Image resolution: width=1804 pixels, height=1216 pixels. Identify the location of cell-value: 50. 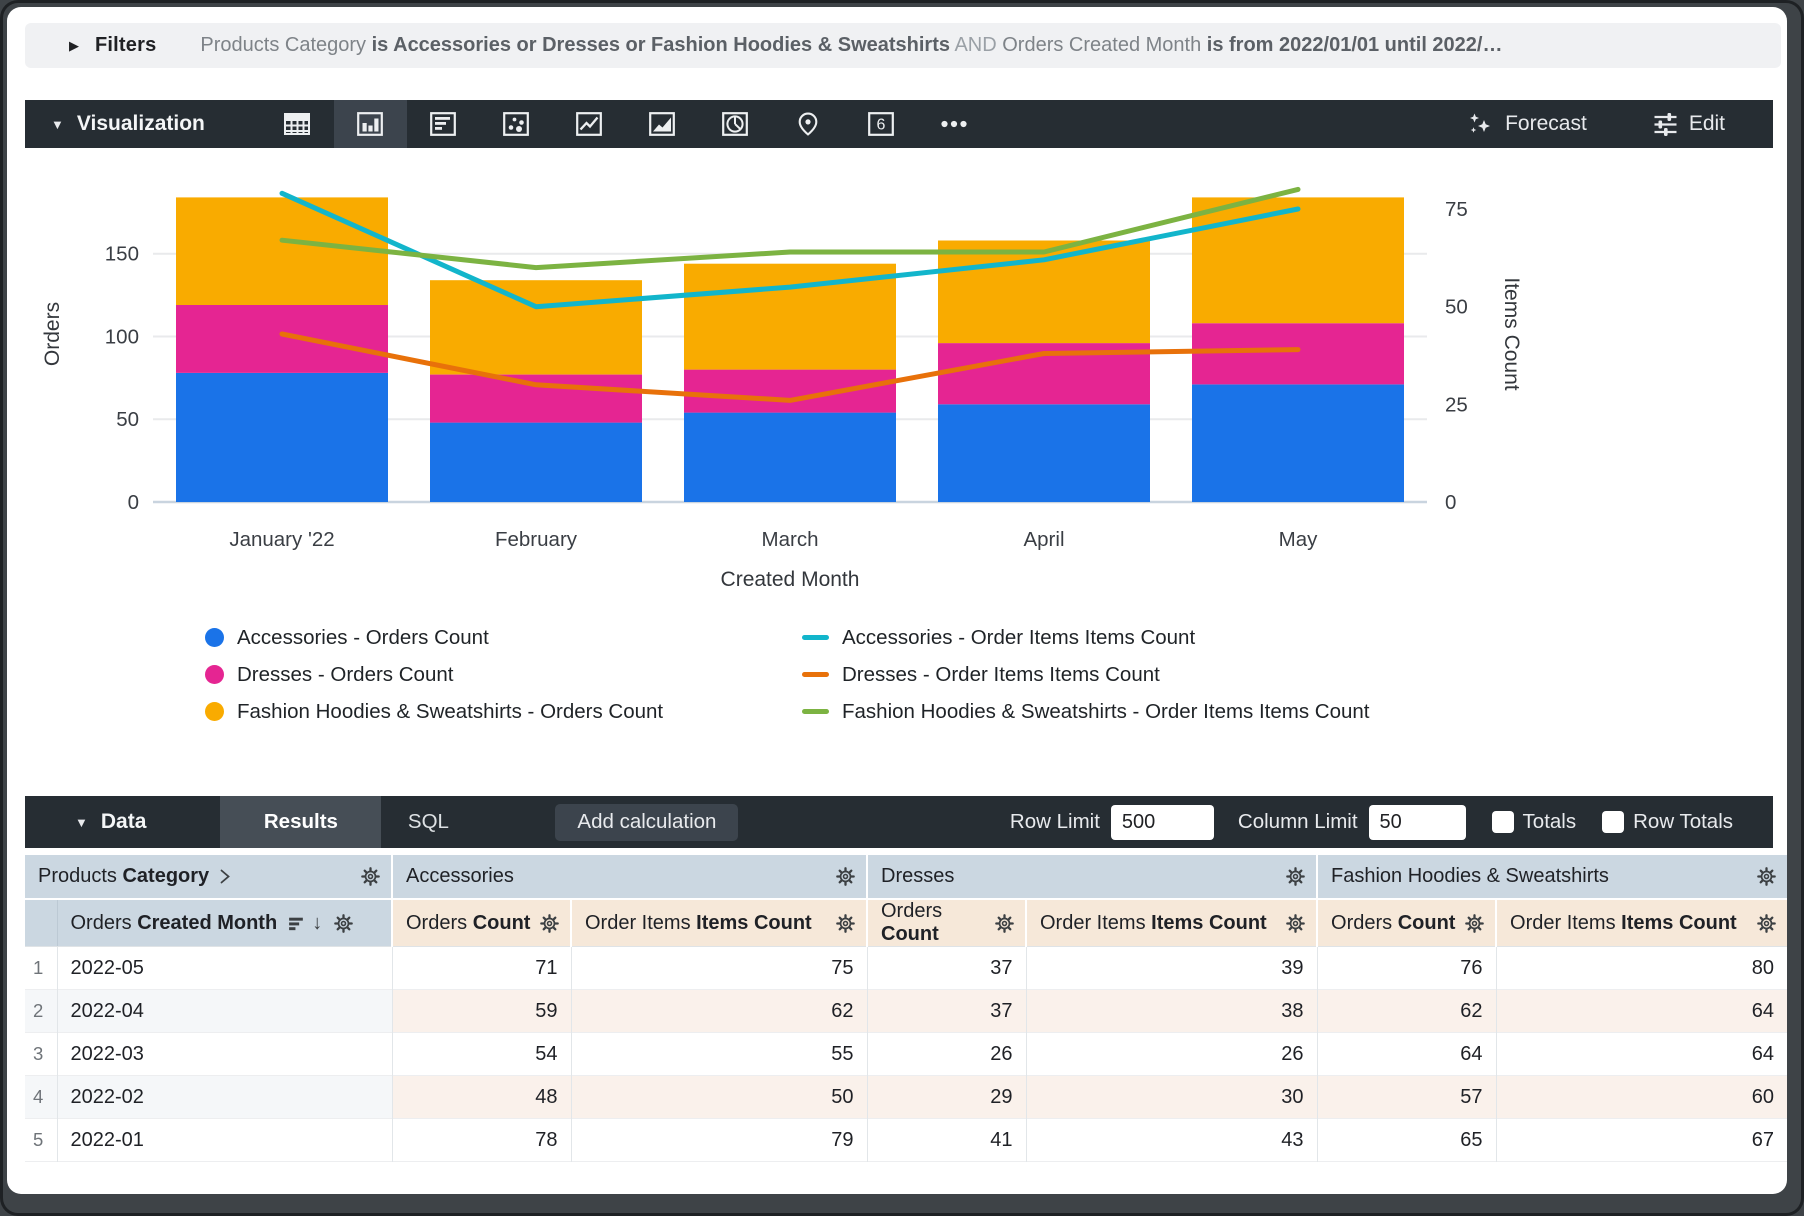
(718, 1097).